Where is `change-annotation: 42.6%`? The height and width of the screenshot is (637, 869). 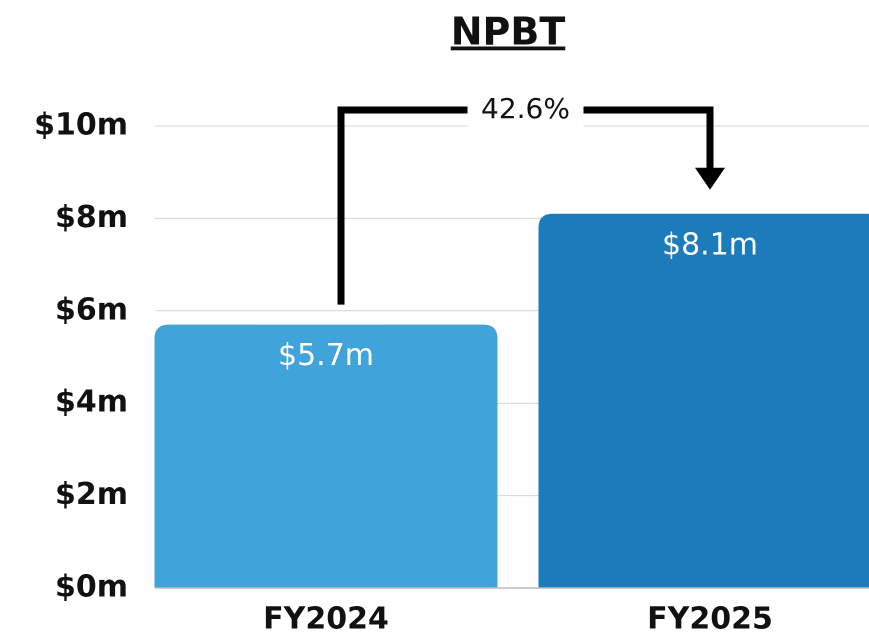 change-annotation: 42.6% is located at coordinates (525, 108).